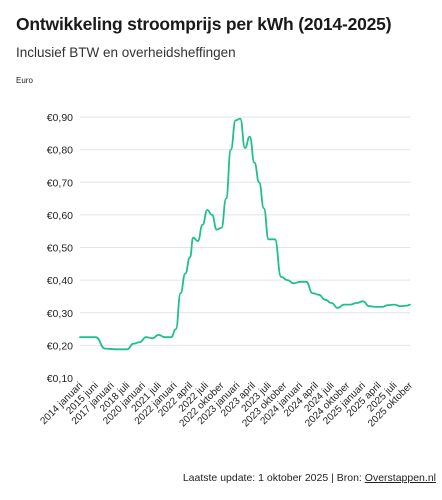 This screenshot has width=442, height=500. I want to click on y-tick-label: €0,30, so click(60, 314).